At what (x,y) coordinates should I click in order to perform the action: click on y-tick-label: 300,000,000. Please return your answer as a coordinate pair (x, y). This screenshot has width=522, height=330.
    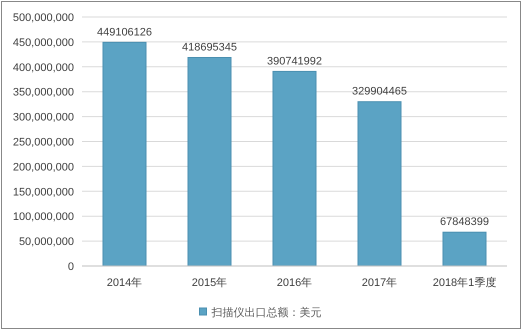
    Looking at the image, I should click on (43, 118).